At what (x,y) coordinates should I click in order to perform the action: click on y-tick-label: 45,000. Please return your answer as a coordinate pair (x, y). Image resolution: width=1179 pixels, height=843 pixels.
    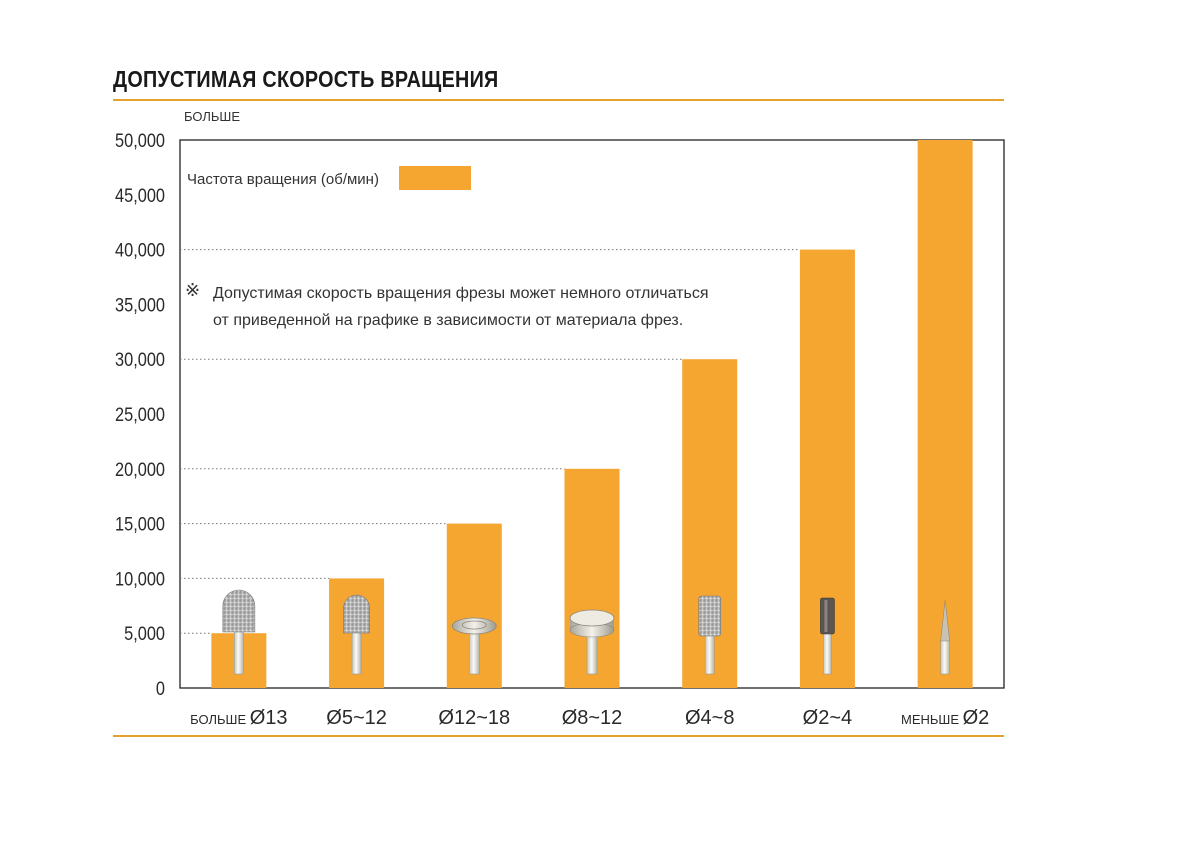
    Looking at the image, I should click on (140, 195).